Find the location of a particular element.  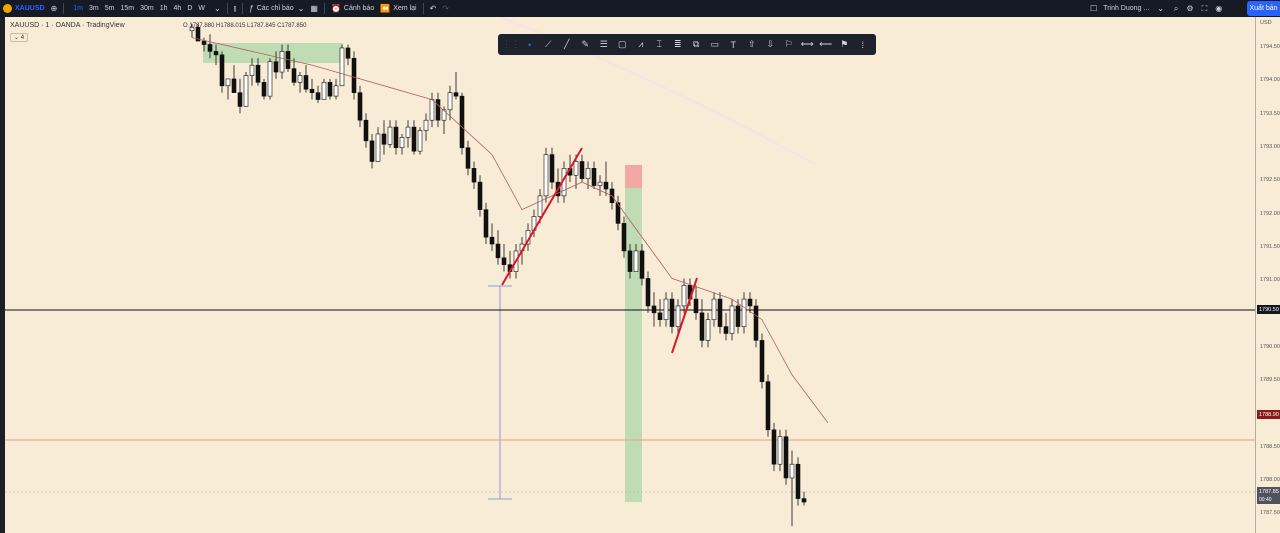

flag-icon: ⚐ is located at coordinates (788, 44).